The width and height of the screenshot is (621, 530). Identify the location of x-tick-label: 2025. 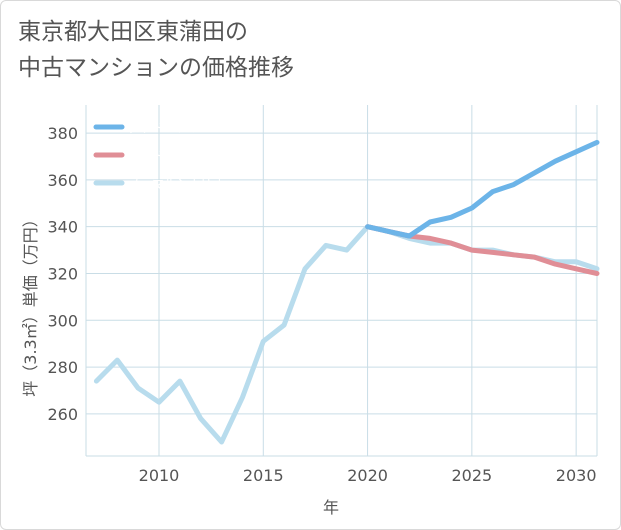
(471, 475).